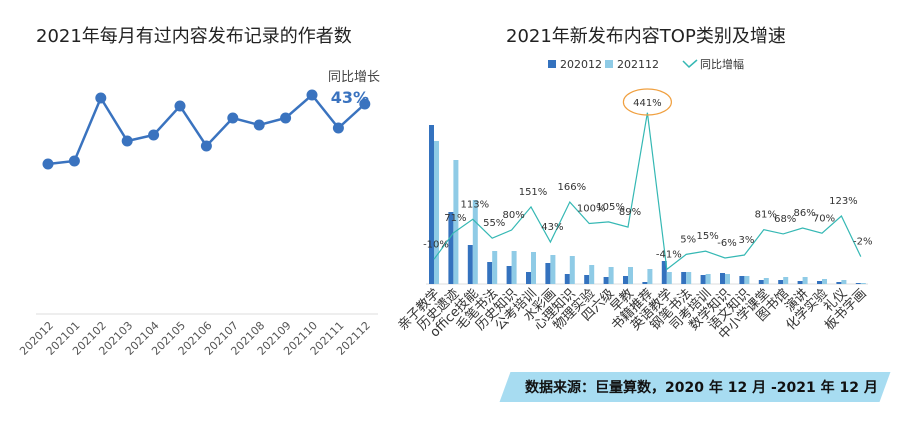  Describe the element at coordinates (843, 201) in the screenshot. I see `growth-label: 123%` at that location.